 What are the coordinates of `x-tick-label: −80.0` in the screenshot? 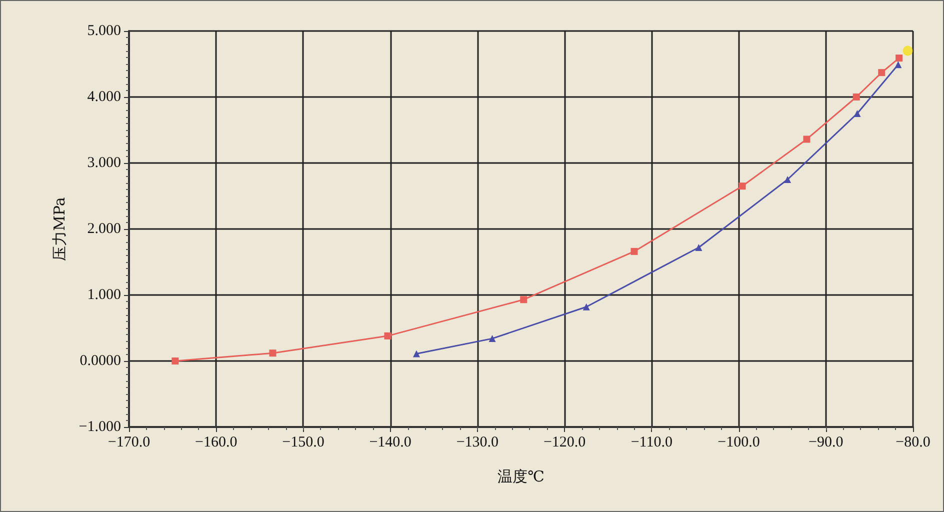 It's located at (913, 442).